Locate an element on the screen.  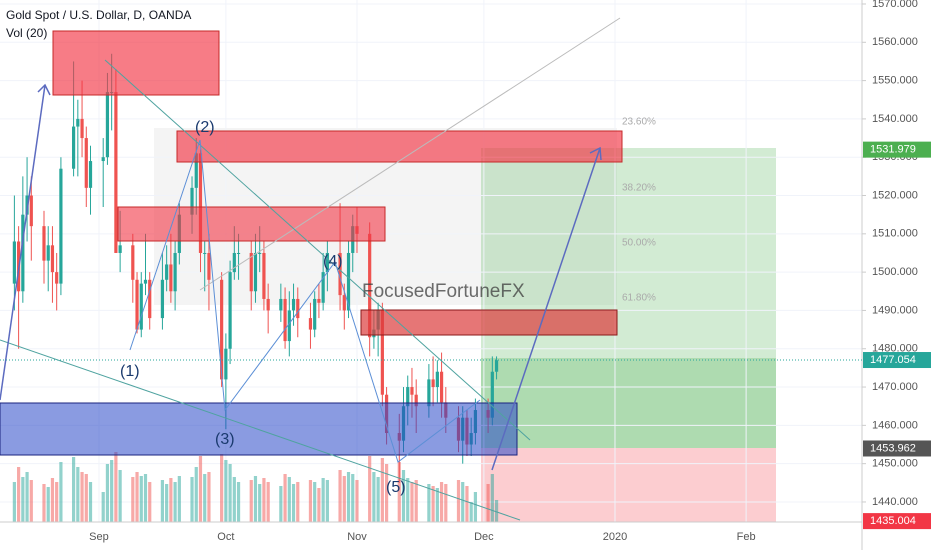
y-tick-label: 1500.000 is located at coordinates (895, 272).